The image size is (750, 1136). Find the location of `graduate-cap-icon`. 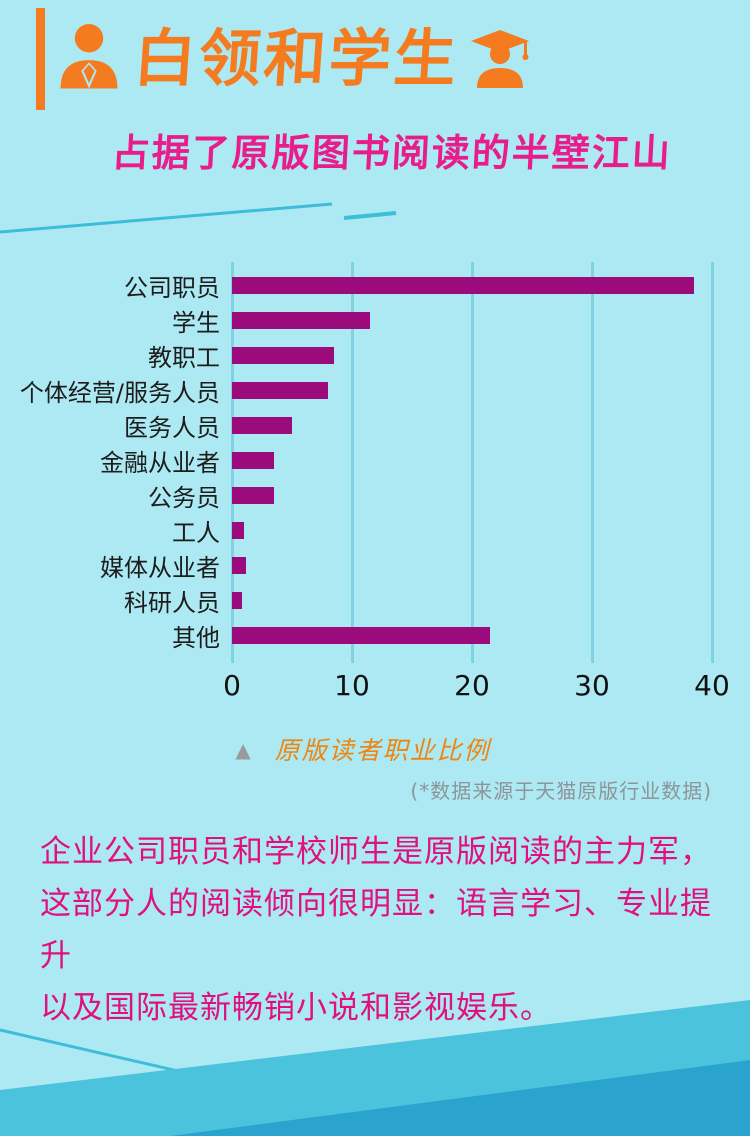

graduate-cap-icon is located at coordinates (501, 59).